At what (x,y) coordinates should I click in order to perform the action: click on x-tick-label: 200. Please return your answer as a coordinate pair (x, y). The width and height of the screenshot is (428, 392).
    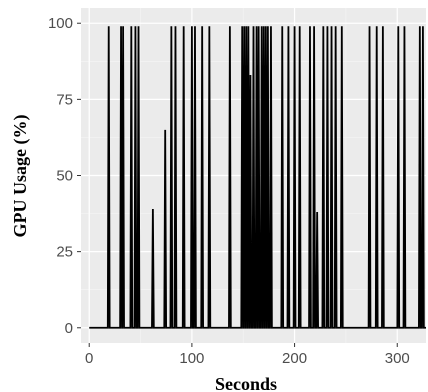
    Looking at the image, I should click on (294, 358).